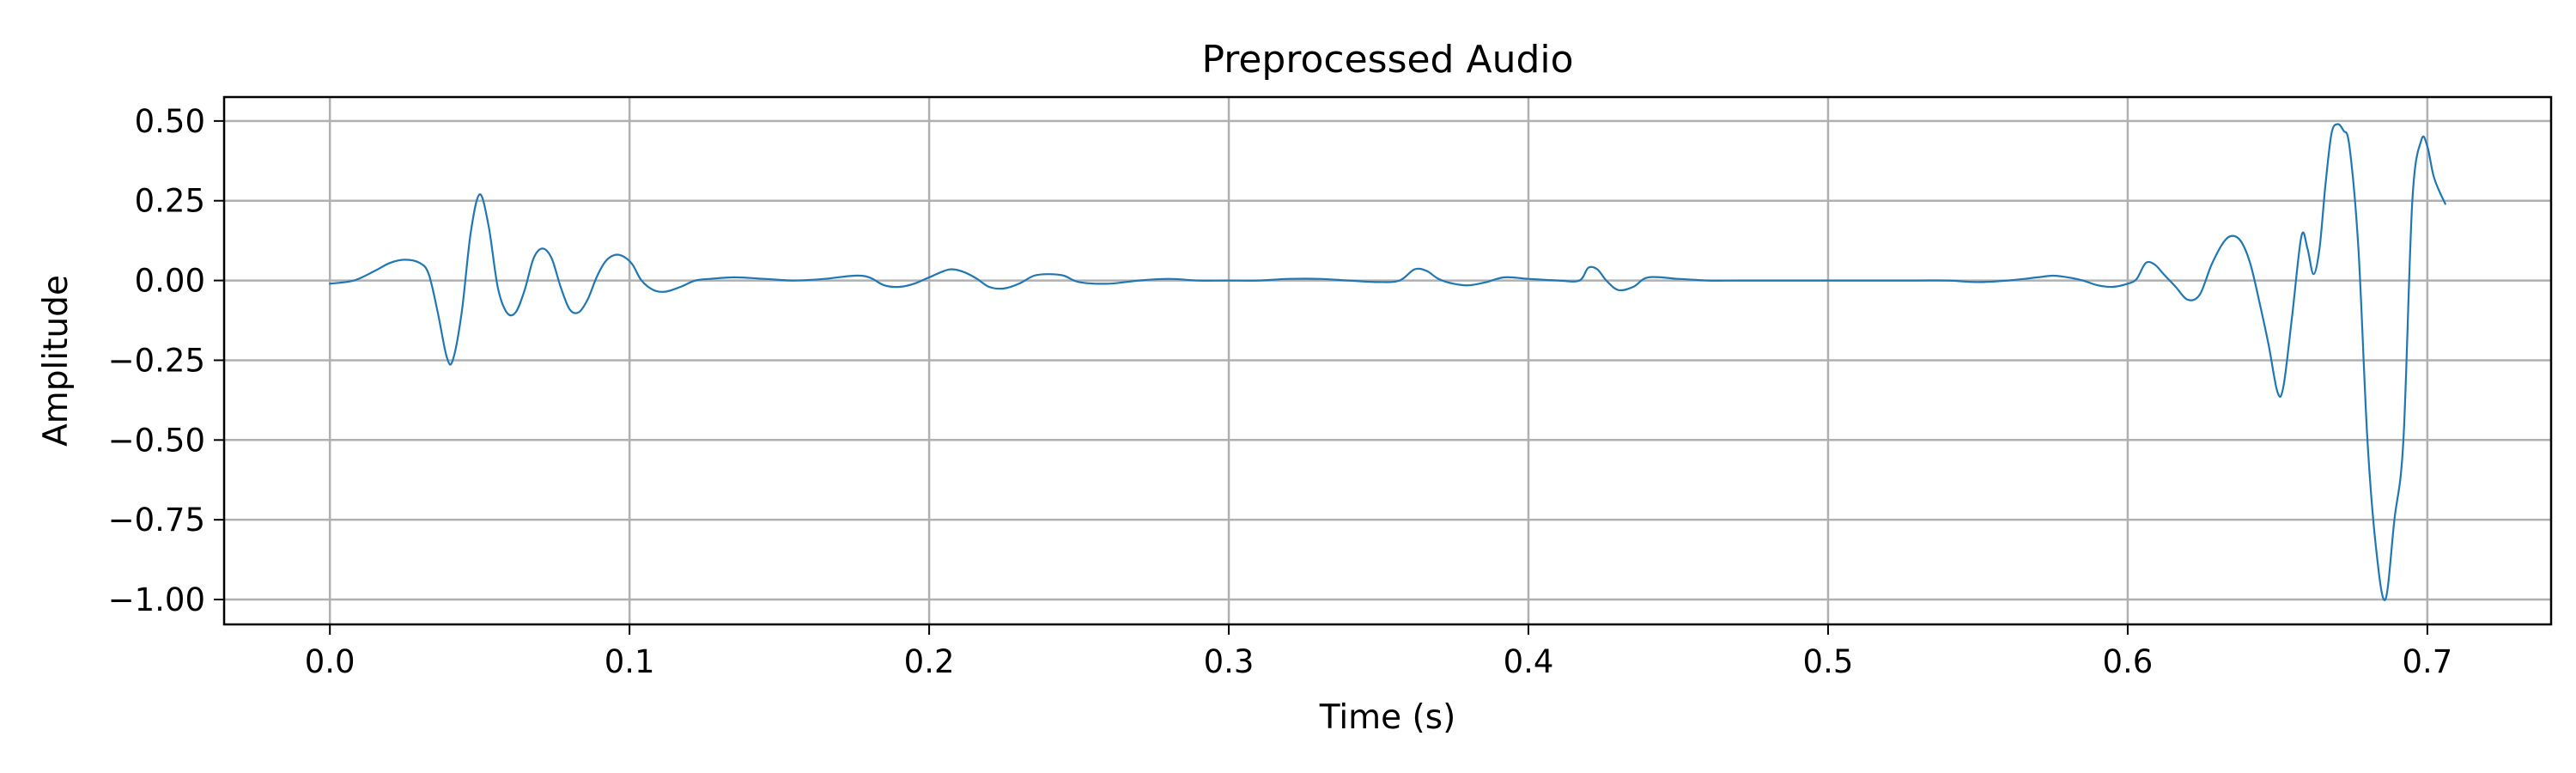 The width and height of the screenshot is (2576, 773). I want to click on x-axis: 0.0 0.1 0.2 0.3 0.4 0.5 0.6 0.7, so click(1378, 652).